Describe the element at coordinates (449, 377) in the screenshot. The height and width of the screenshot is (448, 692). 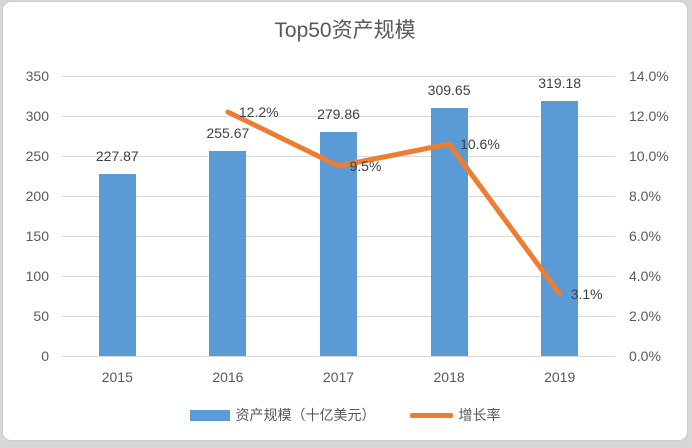
I see `x-axis-tick: 2018` at that location.